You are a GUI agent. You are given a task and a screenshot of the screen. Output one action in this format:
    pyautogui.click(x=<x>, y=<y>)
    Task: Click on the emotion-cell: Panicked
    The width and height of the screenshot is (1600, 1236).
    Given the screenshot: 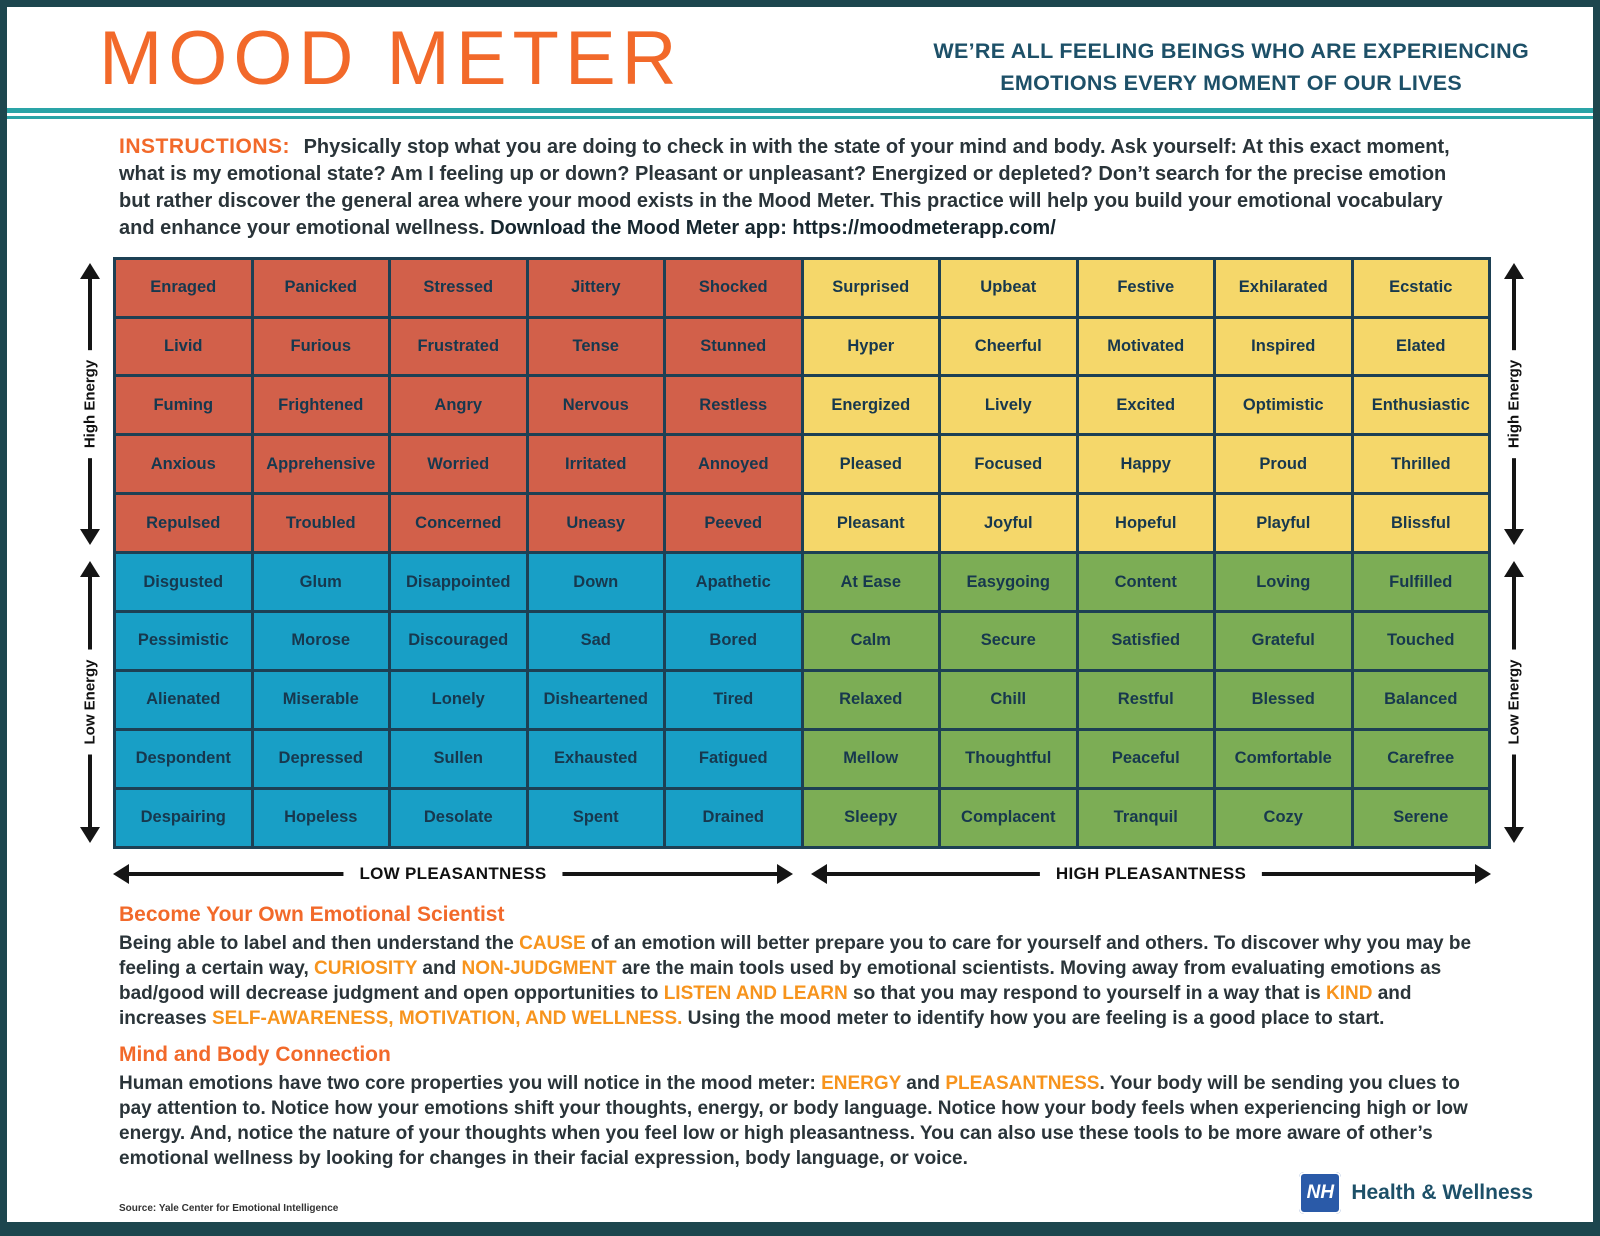 What is the action you would take?
    pyautogui.click(x=320, y=287)
    